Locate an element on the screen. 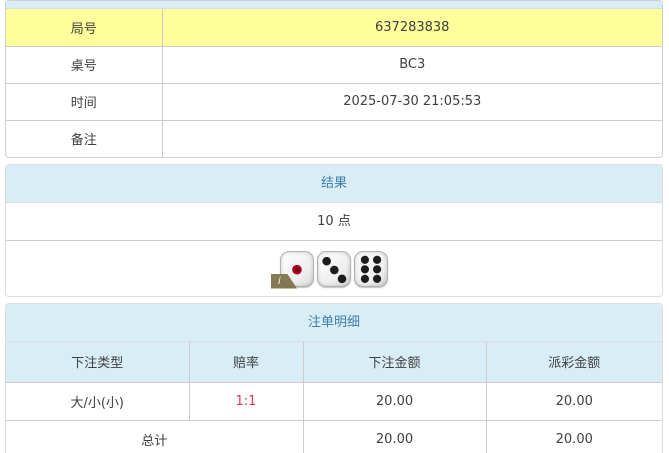 Image resolution: width=669 pixels, height=453 pixels. table-row: 局号 637283838 is located at coordinates (334, 27).